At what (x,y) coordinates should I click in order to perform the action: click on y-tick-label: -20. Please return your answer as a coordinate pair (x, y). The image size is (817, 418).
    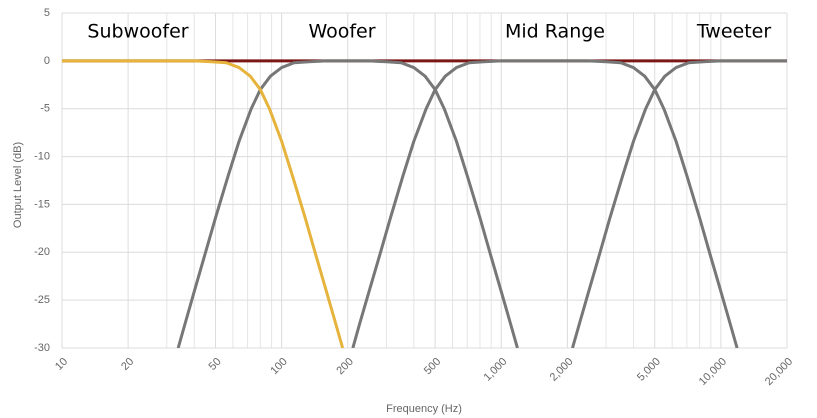
    Looking at the image, I should click on (42, 252).